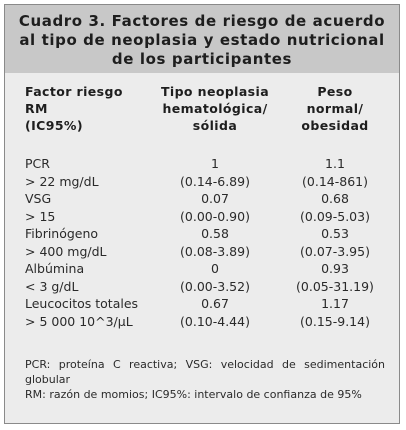  I want to click on cell-factor: < 3 g/dL, so click(52, 286).